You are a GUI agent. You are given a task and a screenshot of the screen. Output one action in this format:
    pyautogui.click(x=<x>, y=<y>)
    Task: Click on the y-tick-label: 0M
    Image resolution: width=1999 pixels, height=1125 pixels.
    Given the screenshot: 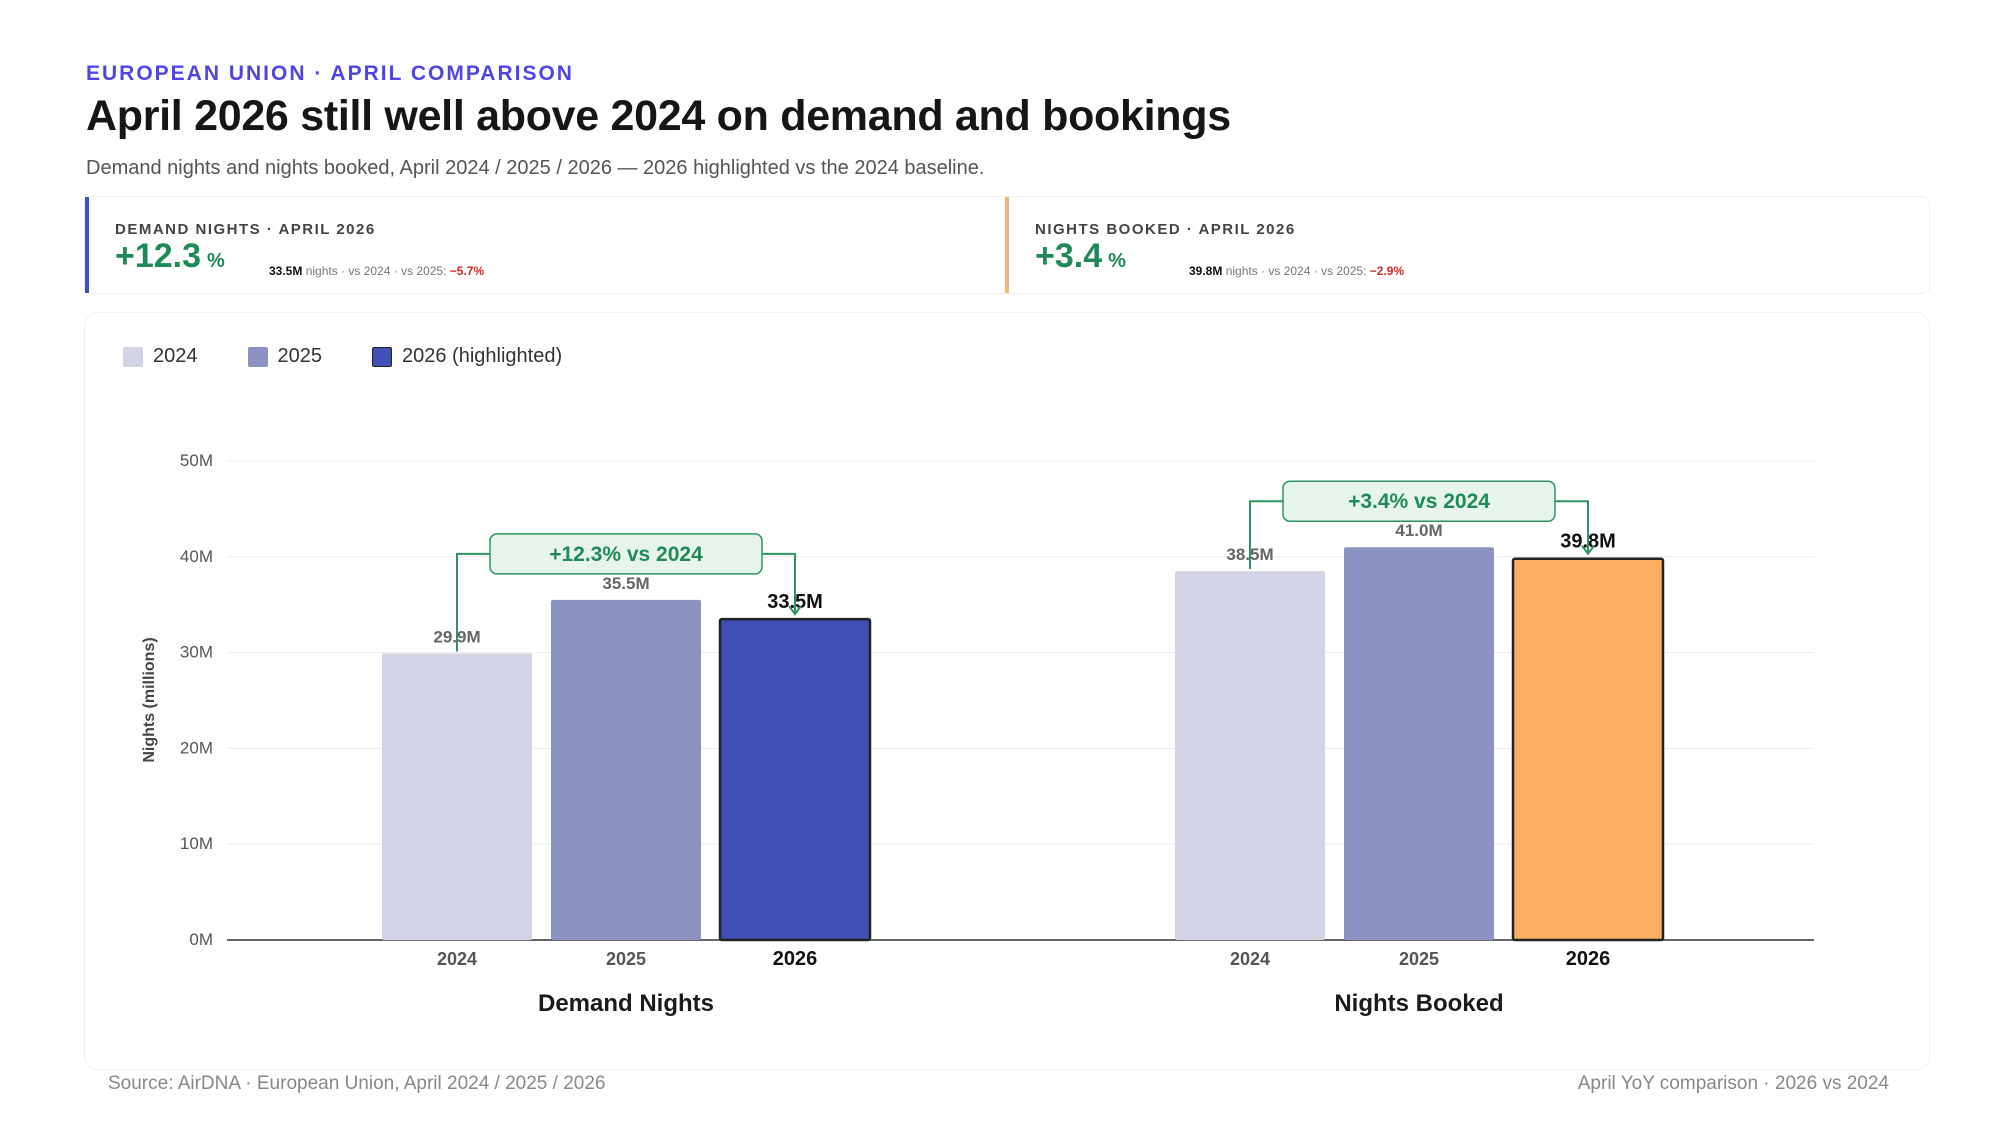 What is the action you would take?
    pyautogui.click(x=201, y=939)
    